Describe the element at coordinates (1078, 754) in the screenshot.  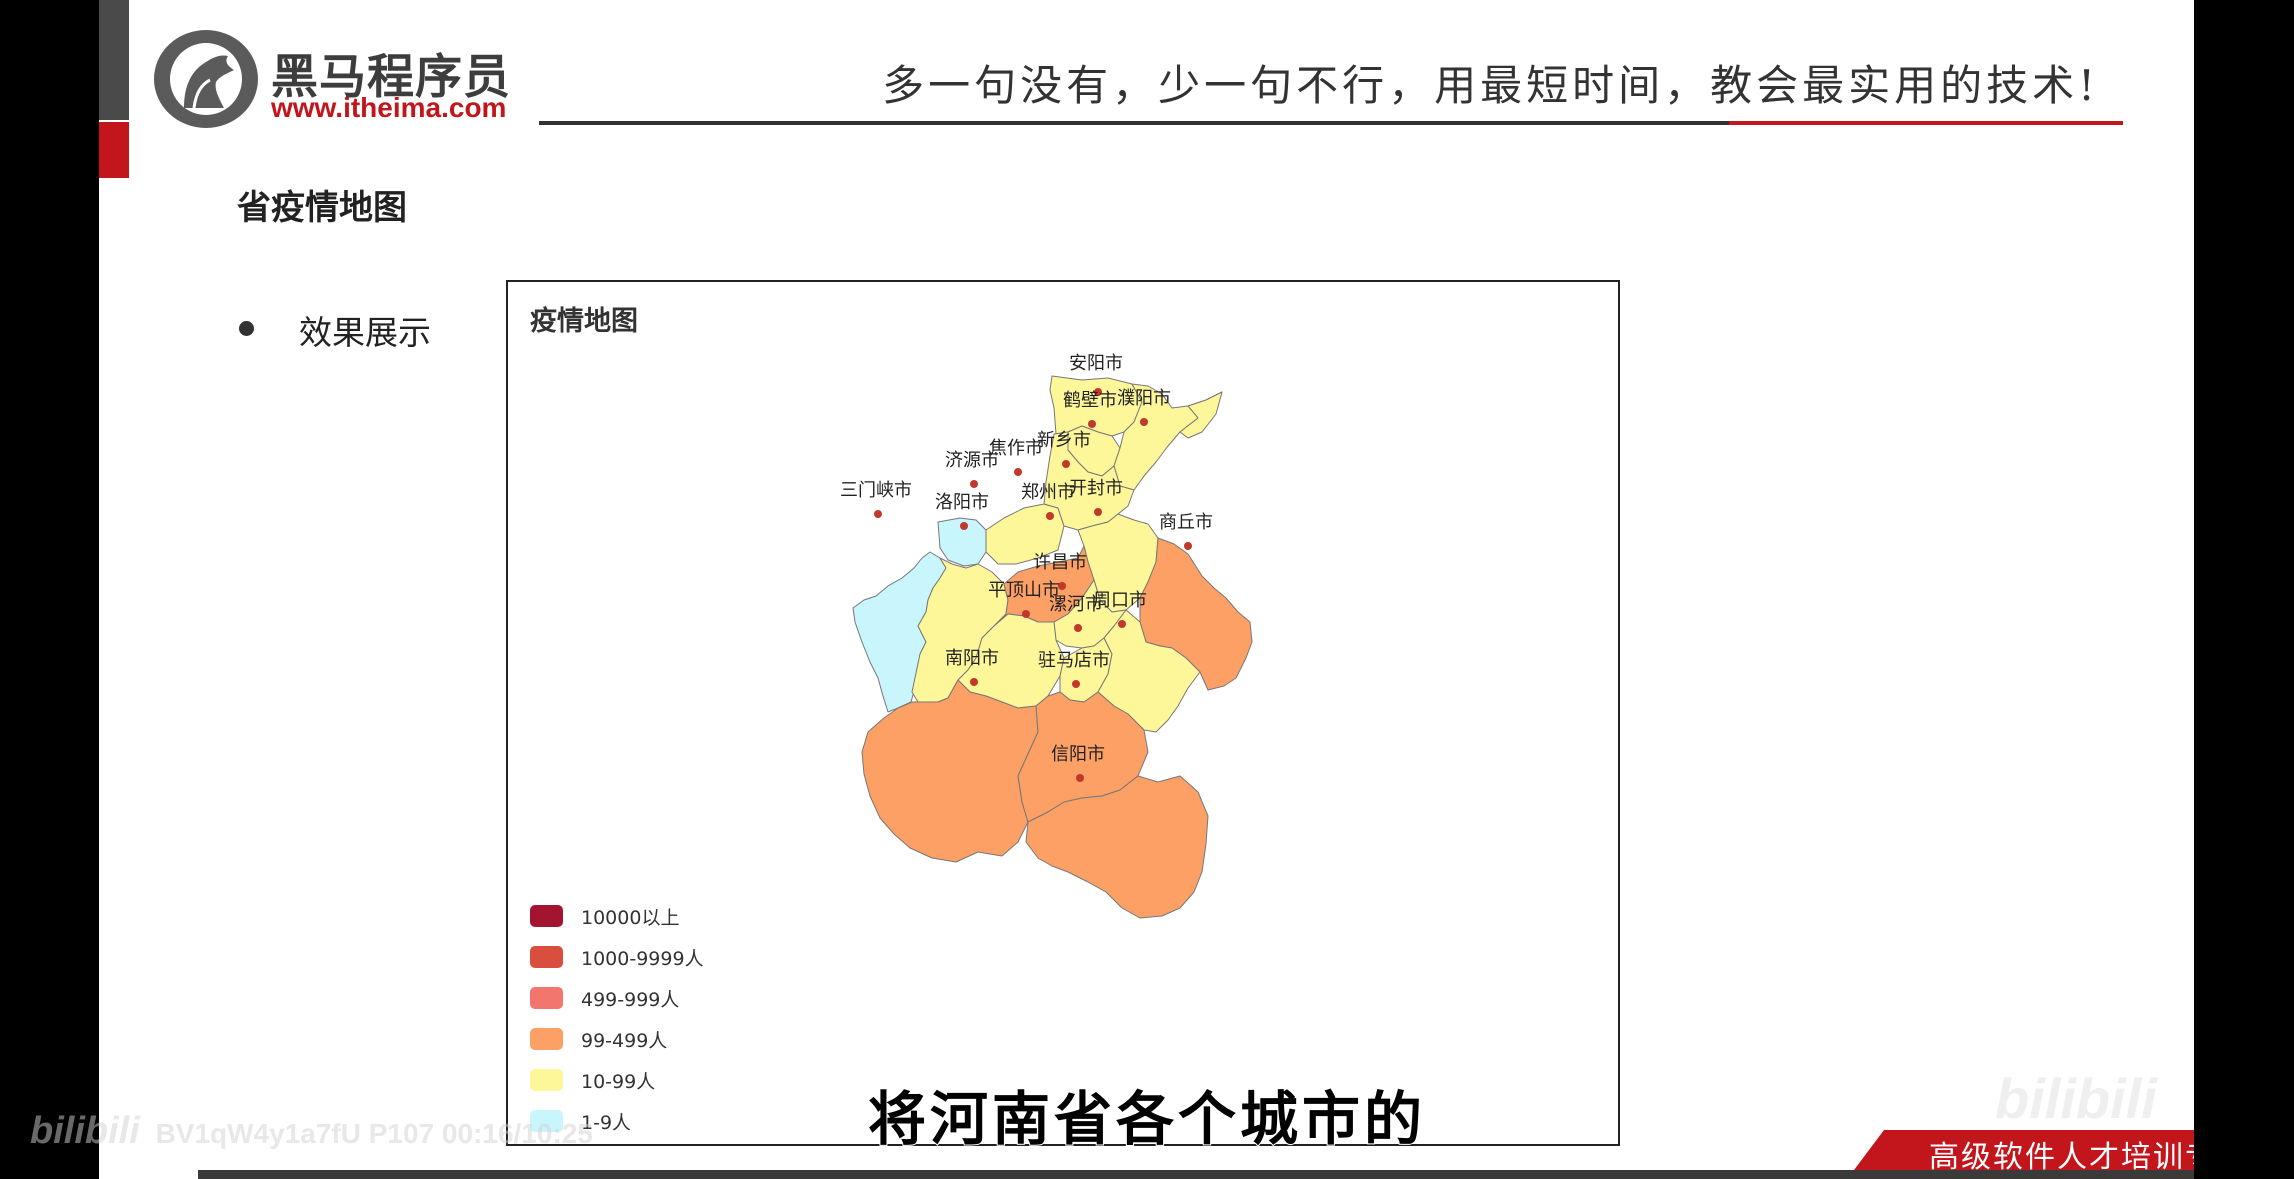
I see `city-label: 信阳市` at that location.